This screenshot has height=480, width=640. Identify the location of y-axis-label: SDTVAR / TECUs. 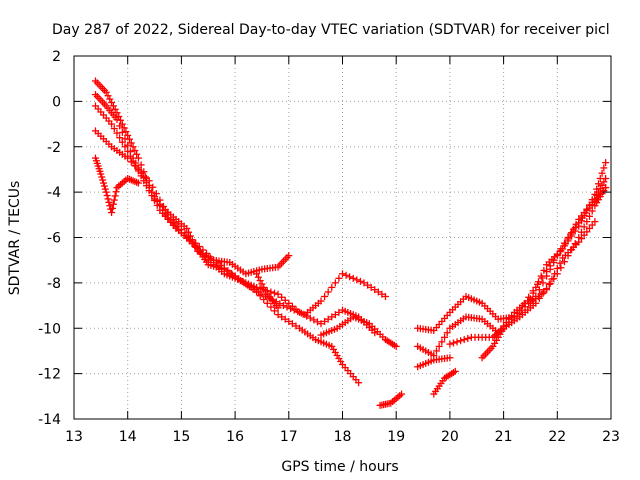
(15, 238).